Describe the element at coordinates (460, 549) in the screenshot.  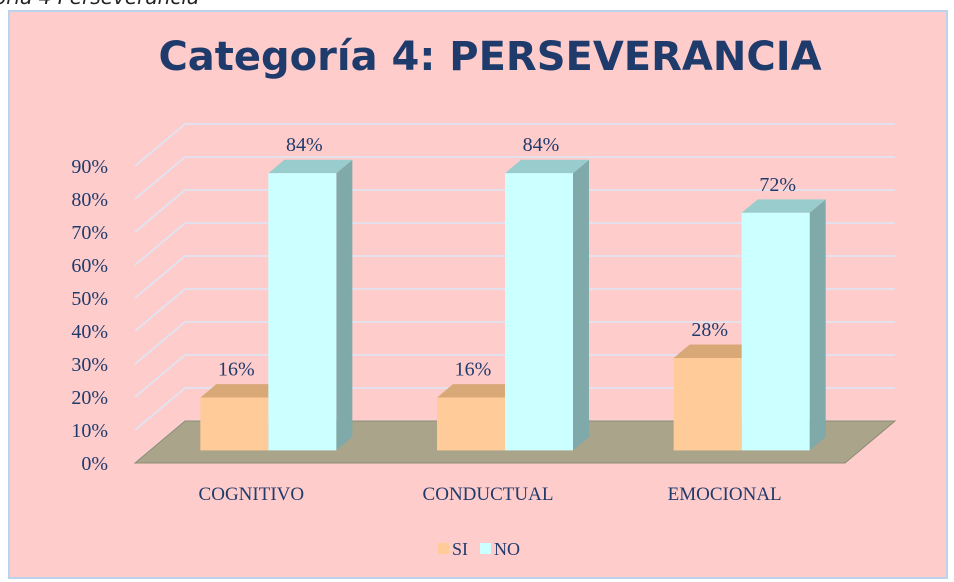
I see `legend-label: SI` at that location.